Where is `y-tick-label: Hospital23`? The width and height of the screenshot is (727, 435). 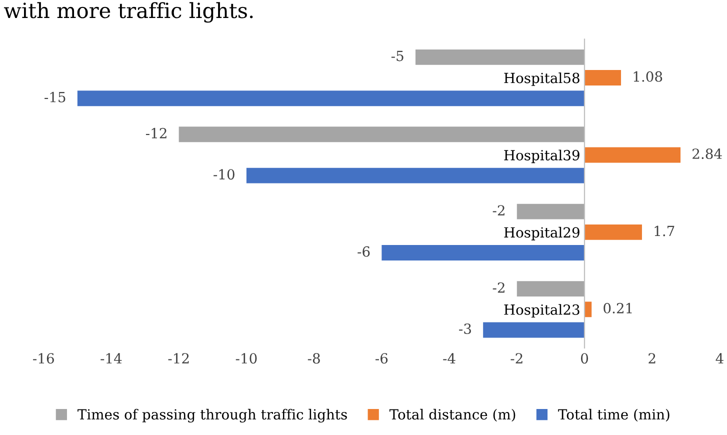
y-tick-label: Hospital23 is located at coordinates (542, 311).